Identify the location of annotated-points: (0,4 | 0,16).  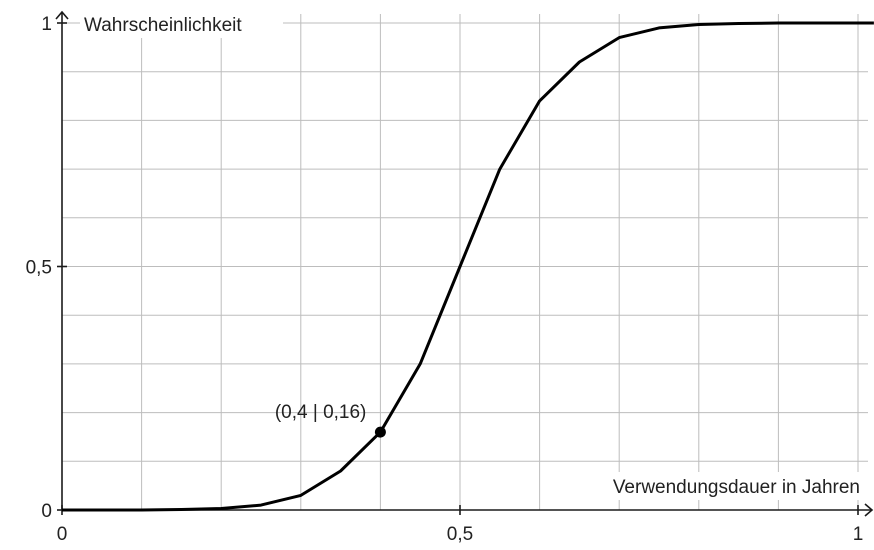
(330, 420).